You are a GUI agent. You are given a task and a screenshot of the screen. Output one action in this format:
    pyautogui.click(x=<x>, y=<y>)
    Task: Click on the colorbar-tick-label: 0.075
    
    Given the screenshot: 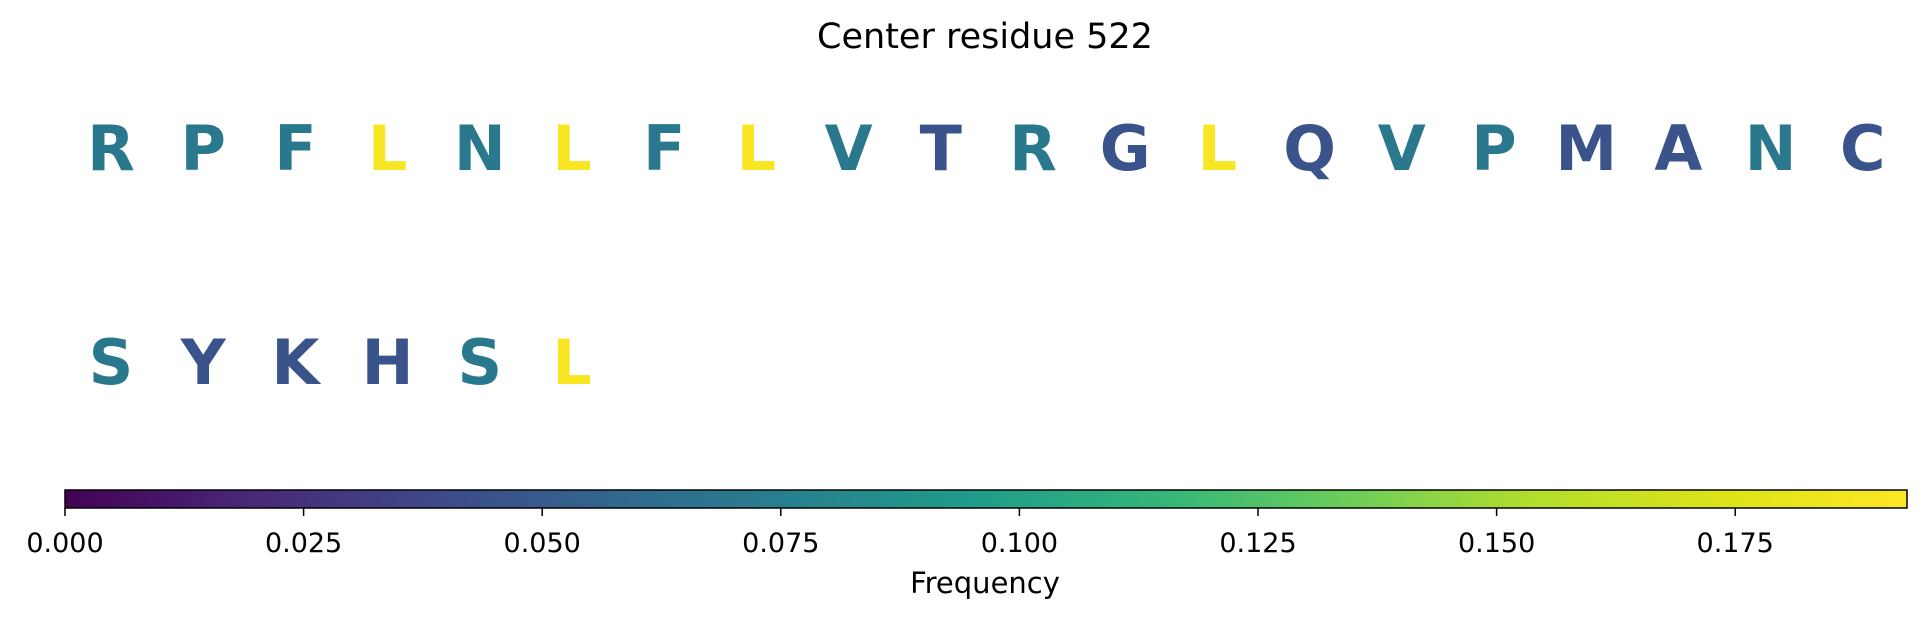 What is the action you would take?
    pyautogui.click(x=780, y=543)
    